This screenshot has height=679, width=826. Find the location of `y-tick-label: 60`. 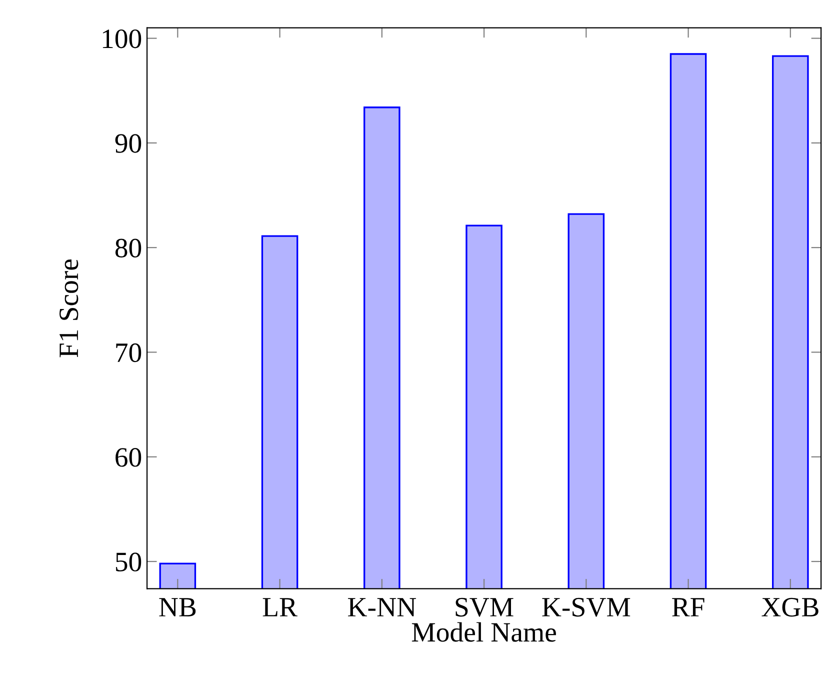

y-tick-label: 60 is located at coordinates (129, 457).